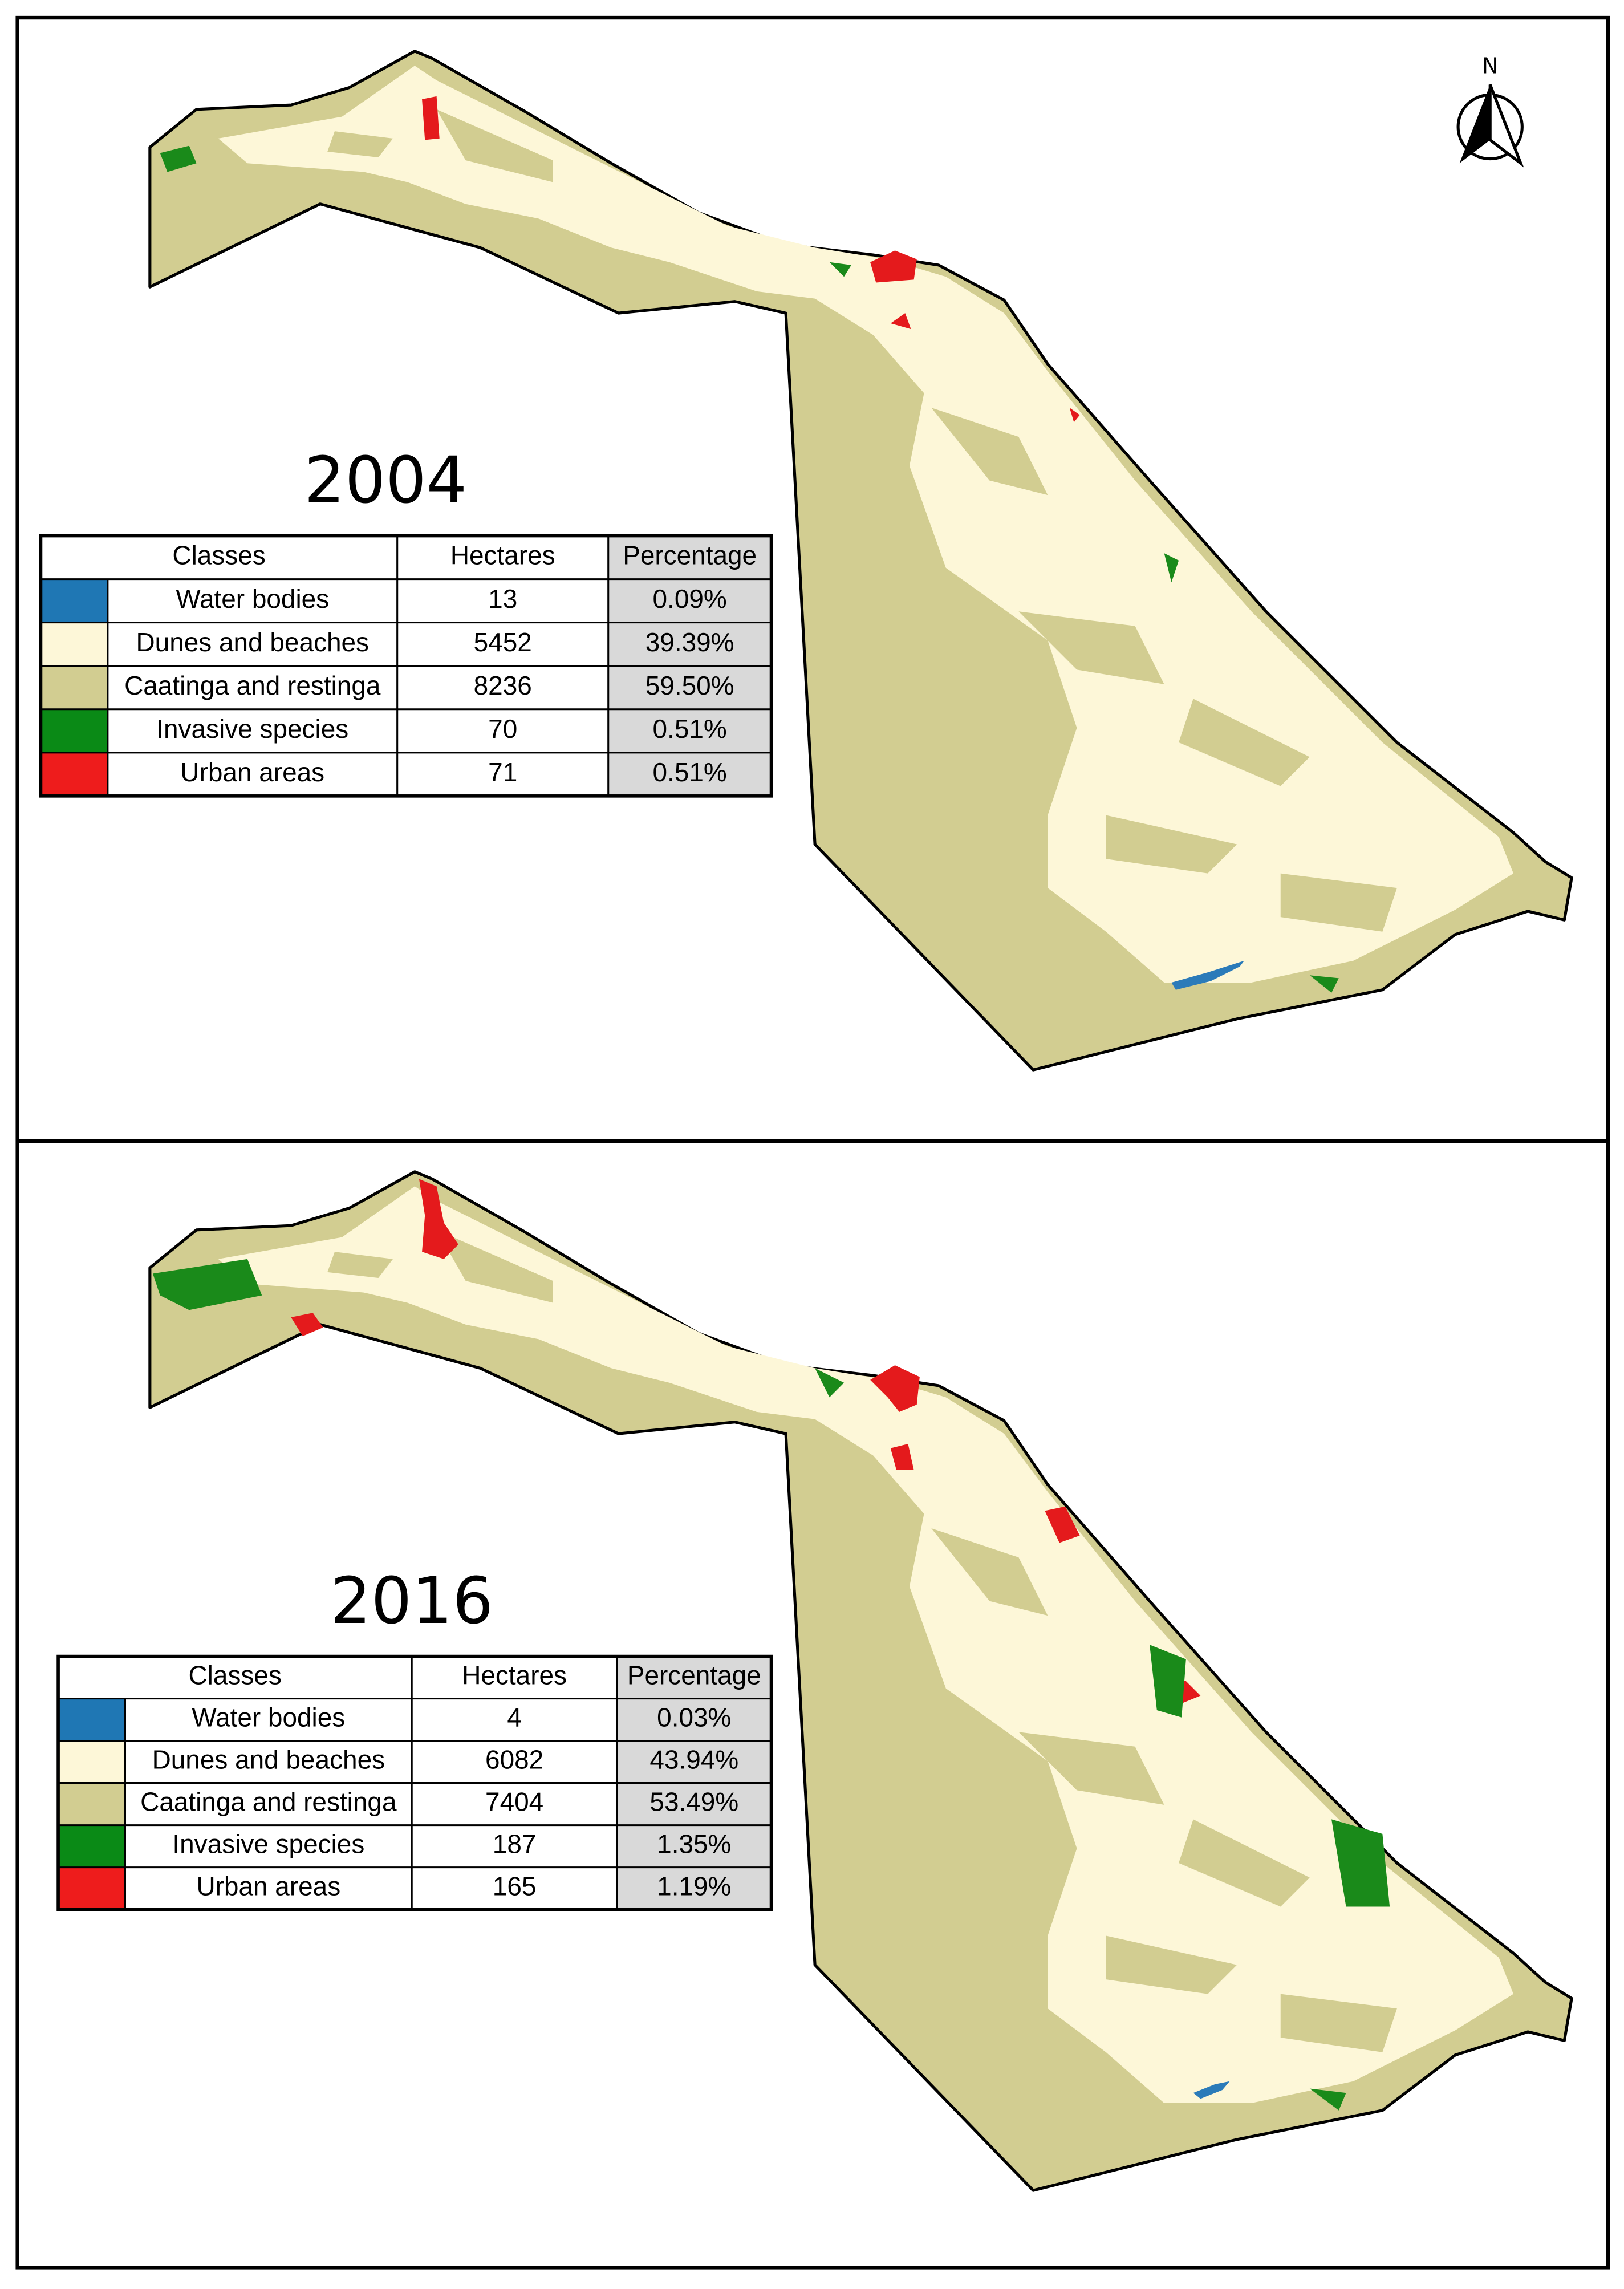 Image resolution: width=1624 pixels, height=2289 pixels. What do you see at coordinates (412, 1601) in the screenshot?
I see `year-title: 2016` at bounding box center [412, 1601].